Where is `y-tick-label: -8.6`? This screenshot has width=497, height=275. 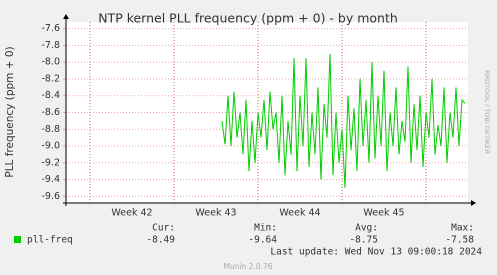 y-tick-label: -8.6 is located at coordinates (50, 112).